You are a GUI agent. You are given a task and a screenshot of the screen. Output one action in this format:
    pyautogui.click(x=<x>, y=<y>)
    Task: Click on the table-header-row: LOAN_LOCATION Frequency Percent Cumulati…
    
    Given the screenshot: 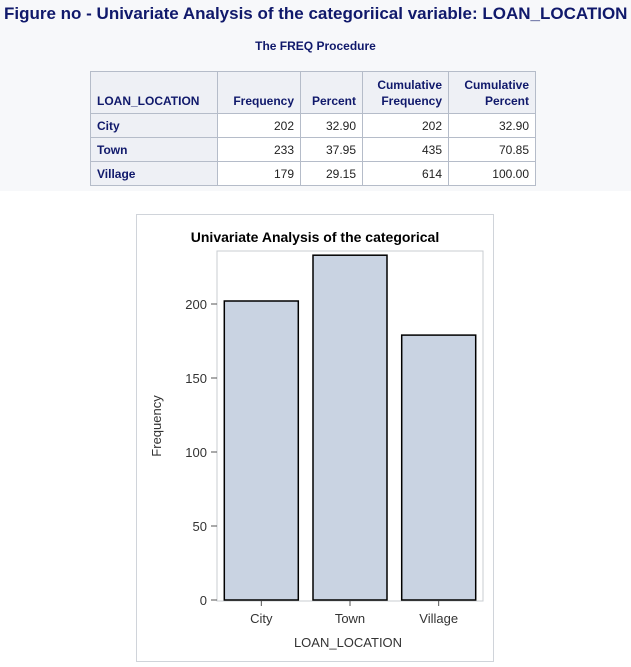 What is the action you would take?
    pyautogui.click(x=313, y=92)
    